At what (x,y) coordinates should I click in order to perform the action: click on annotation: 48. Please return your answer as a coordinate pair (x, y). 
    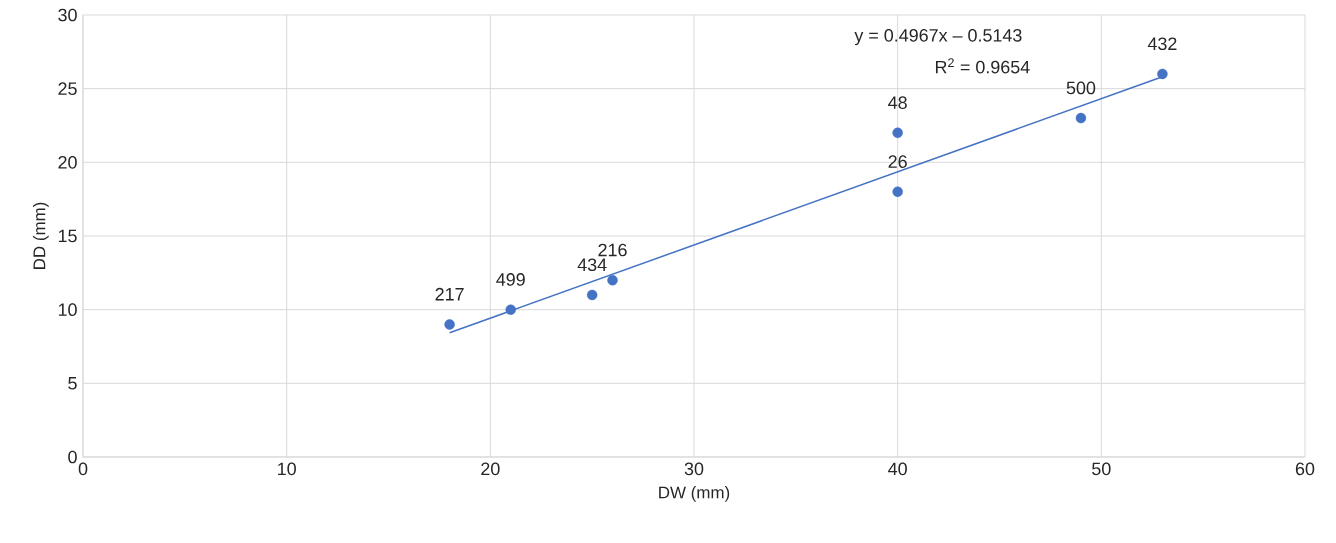
    Looking at the image, I should click on (897, 103).